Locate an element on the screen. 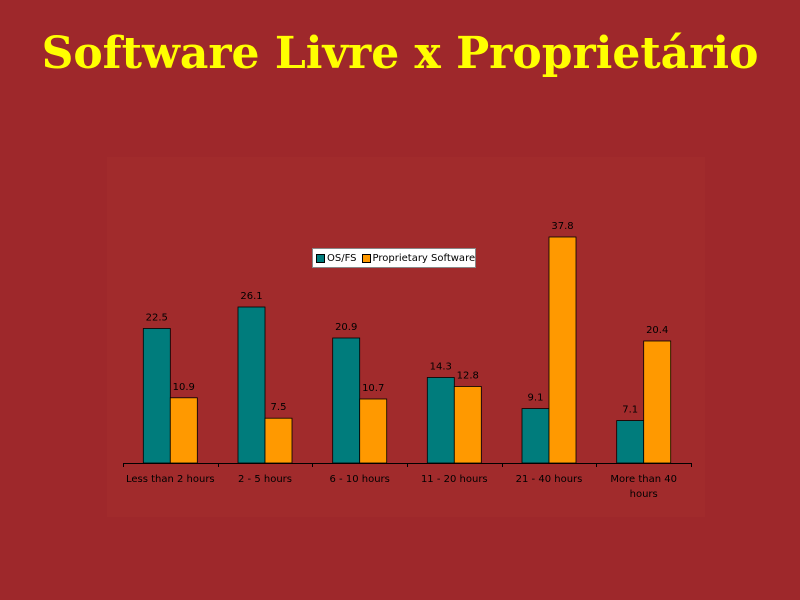 Image resolution: width=800 pixels, height=600 pixels. data-label-osfs: 22.5 is located at coordinates (157, 318).